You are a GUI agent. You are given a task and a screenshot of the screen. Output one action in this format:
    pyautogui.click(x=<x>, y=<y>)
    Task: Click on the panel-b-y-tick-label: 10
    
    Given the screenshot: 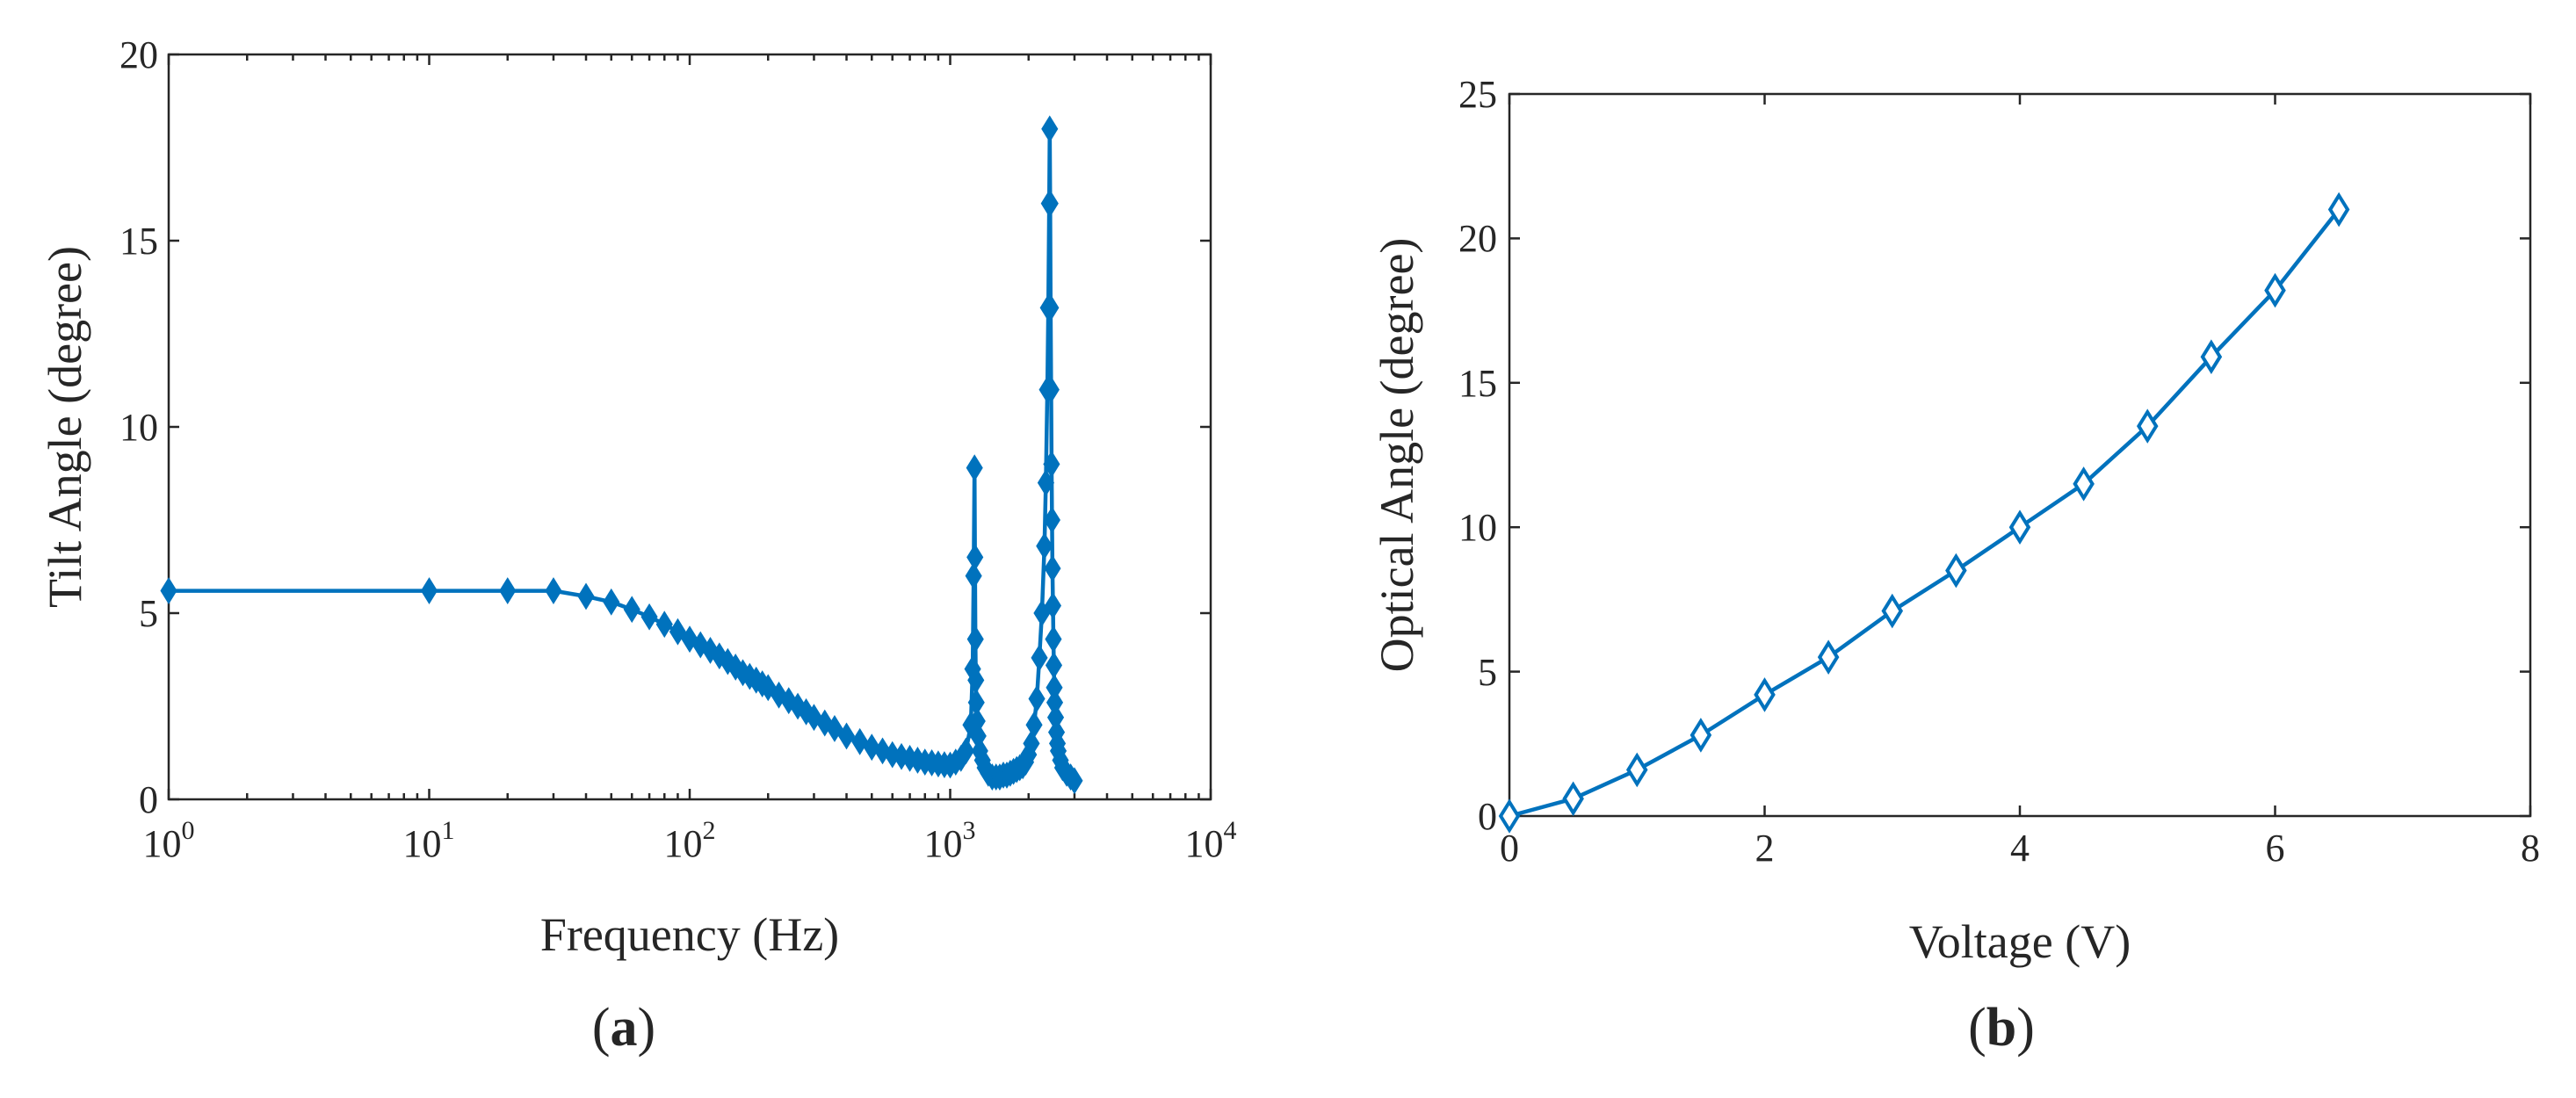 What is the action you would take?
    pyautogui.click(x=1477, y=527)
    